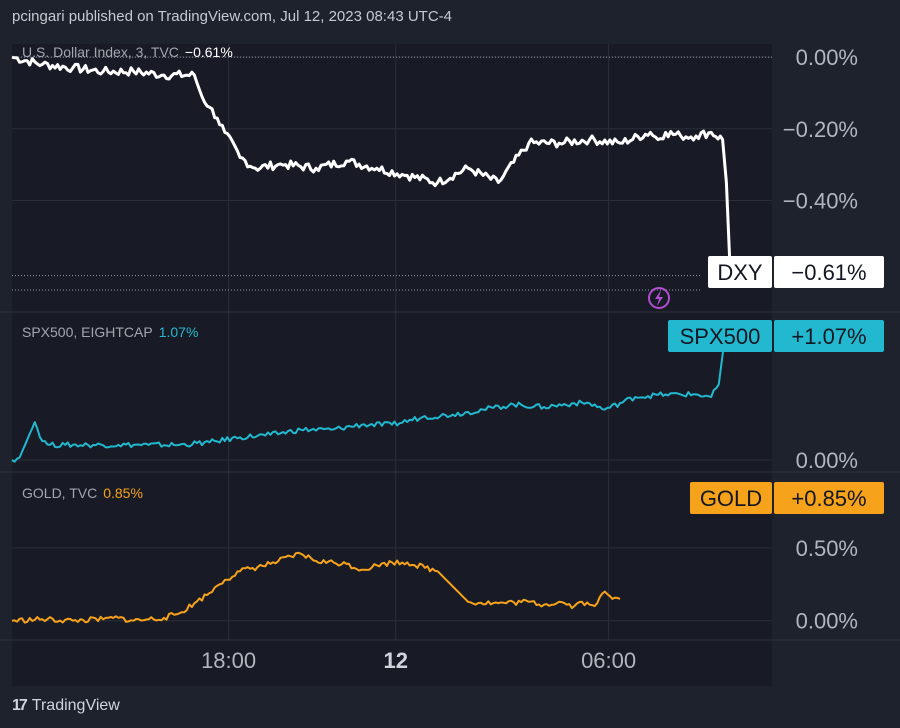 Image resolution: width=900 pixels, height=728 pixels. I want to click on gold-panel-title: GOLD, TVC 0.85%, so click(82, 493).